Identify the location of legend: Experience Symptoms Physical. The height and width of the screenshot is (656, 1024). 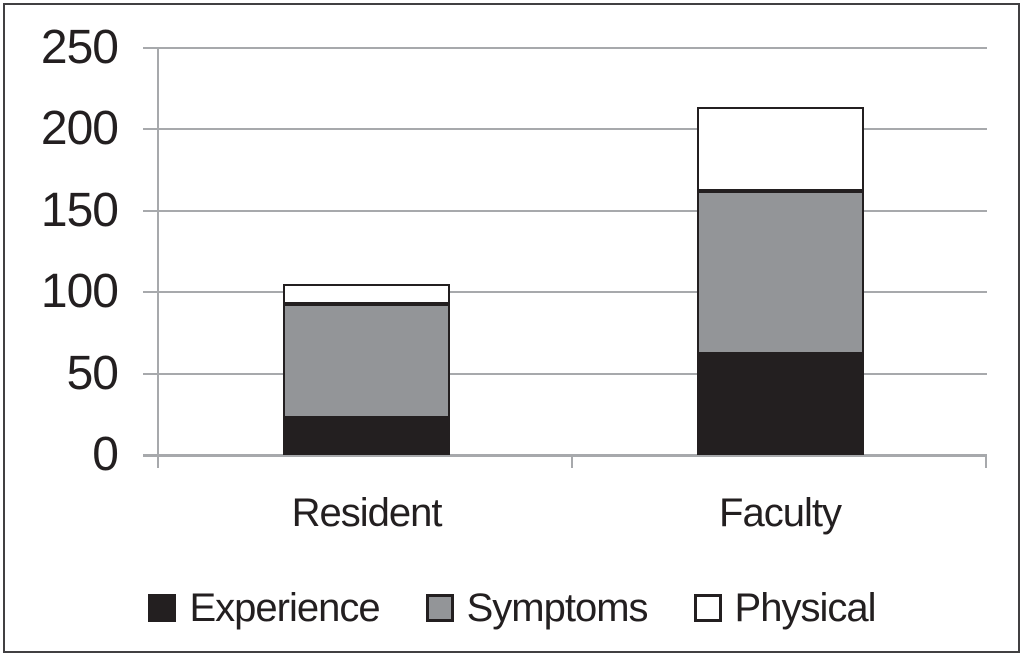
(512, 608).